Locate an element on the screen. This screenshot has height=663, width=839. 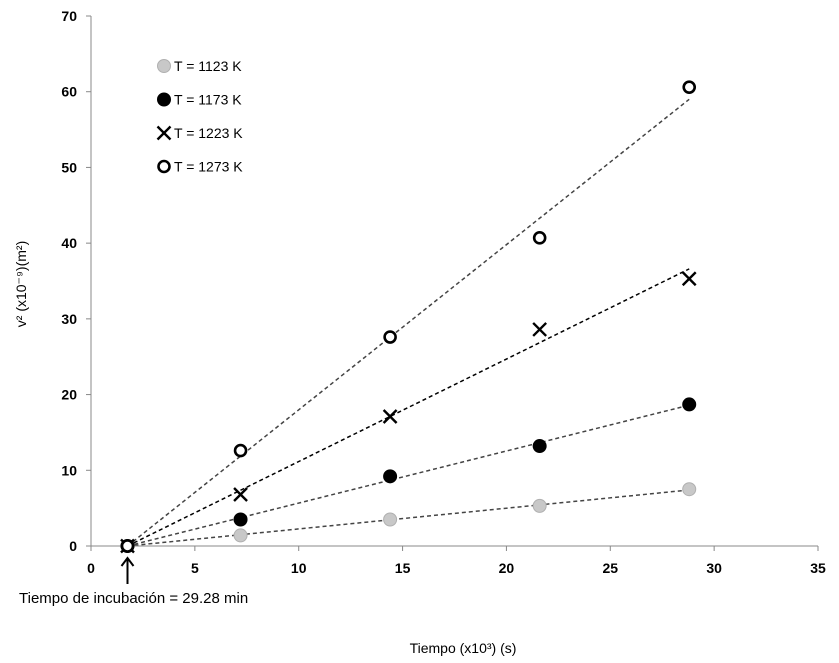
y-tick-label: 60 is located at coordinates (69, 92).